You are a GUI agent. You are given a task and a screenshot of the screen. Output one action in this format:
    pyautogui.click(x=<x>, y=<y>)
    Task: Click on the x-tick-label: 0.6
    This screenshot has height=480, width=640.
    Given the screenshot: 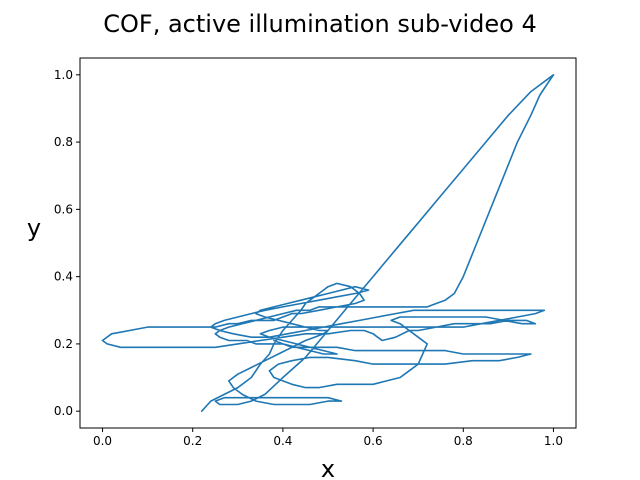 What is the action you would take?
    pyautogui.click(x=373, y=441)
    